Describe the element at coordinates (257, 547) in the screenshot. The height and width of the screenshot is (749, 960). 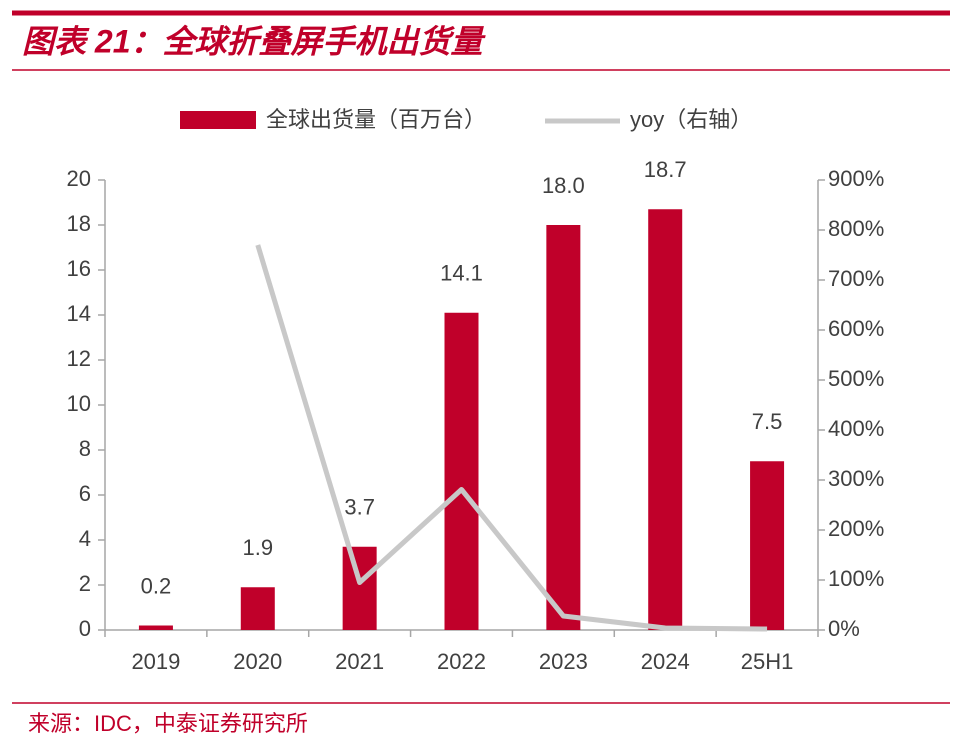
I see `data-label: 1.9` at that location.